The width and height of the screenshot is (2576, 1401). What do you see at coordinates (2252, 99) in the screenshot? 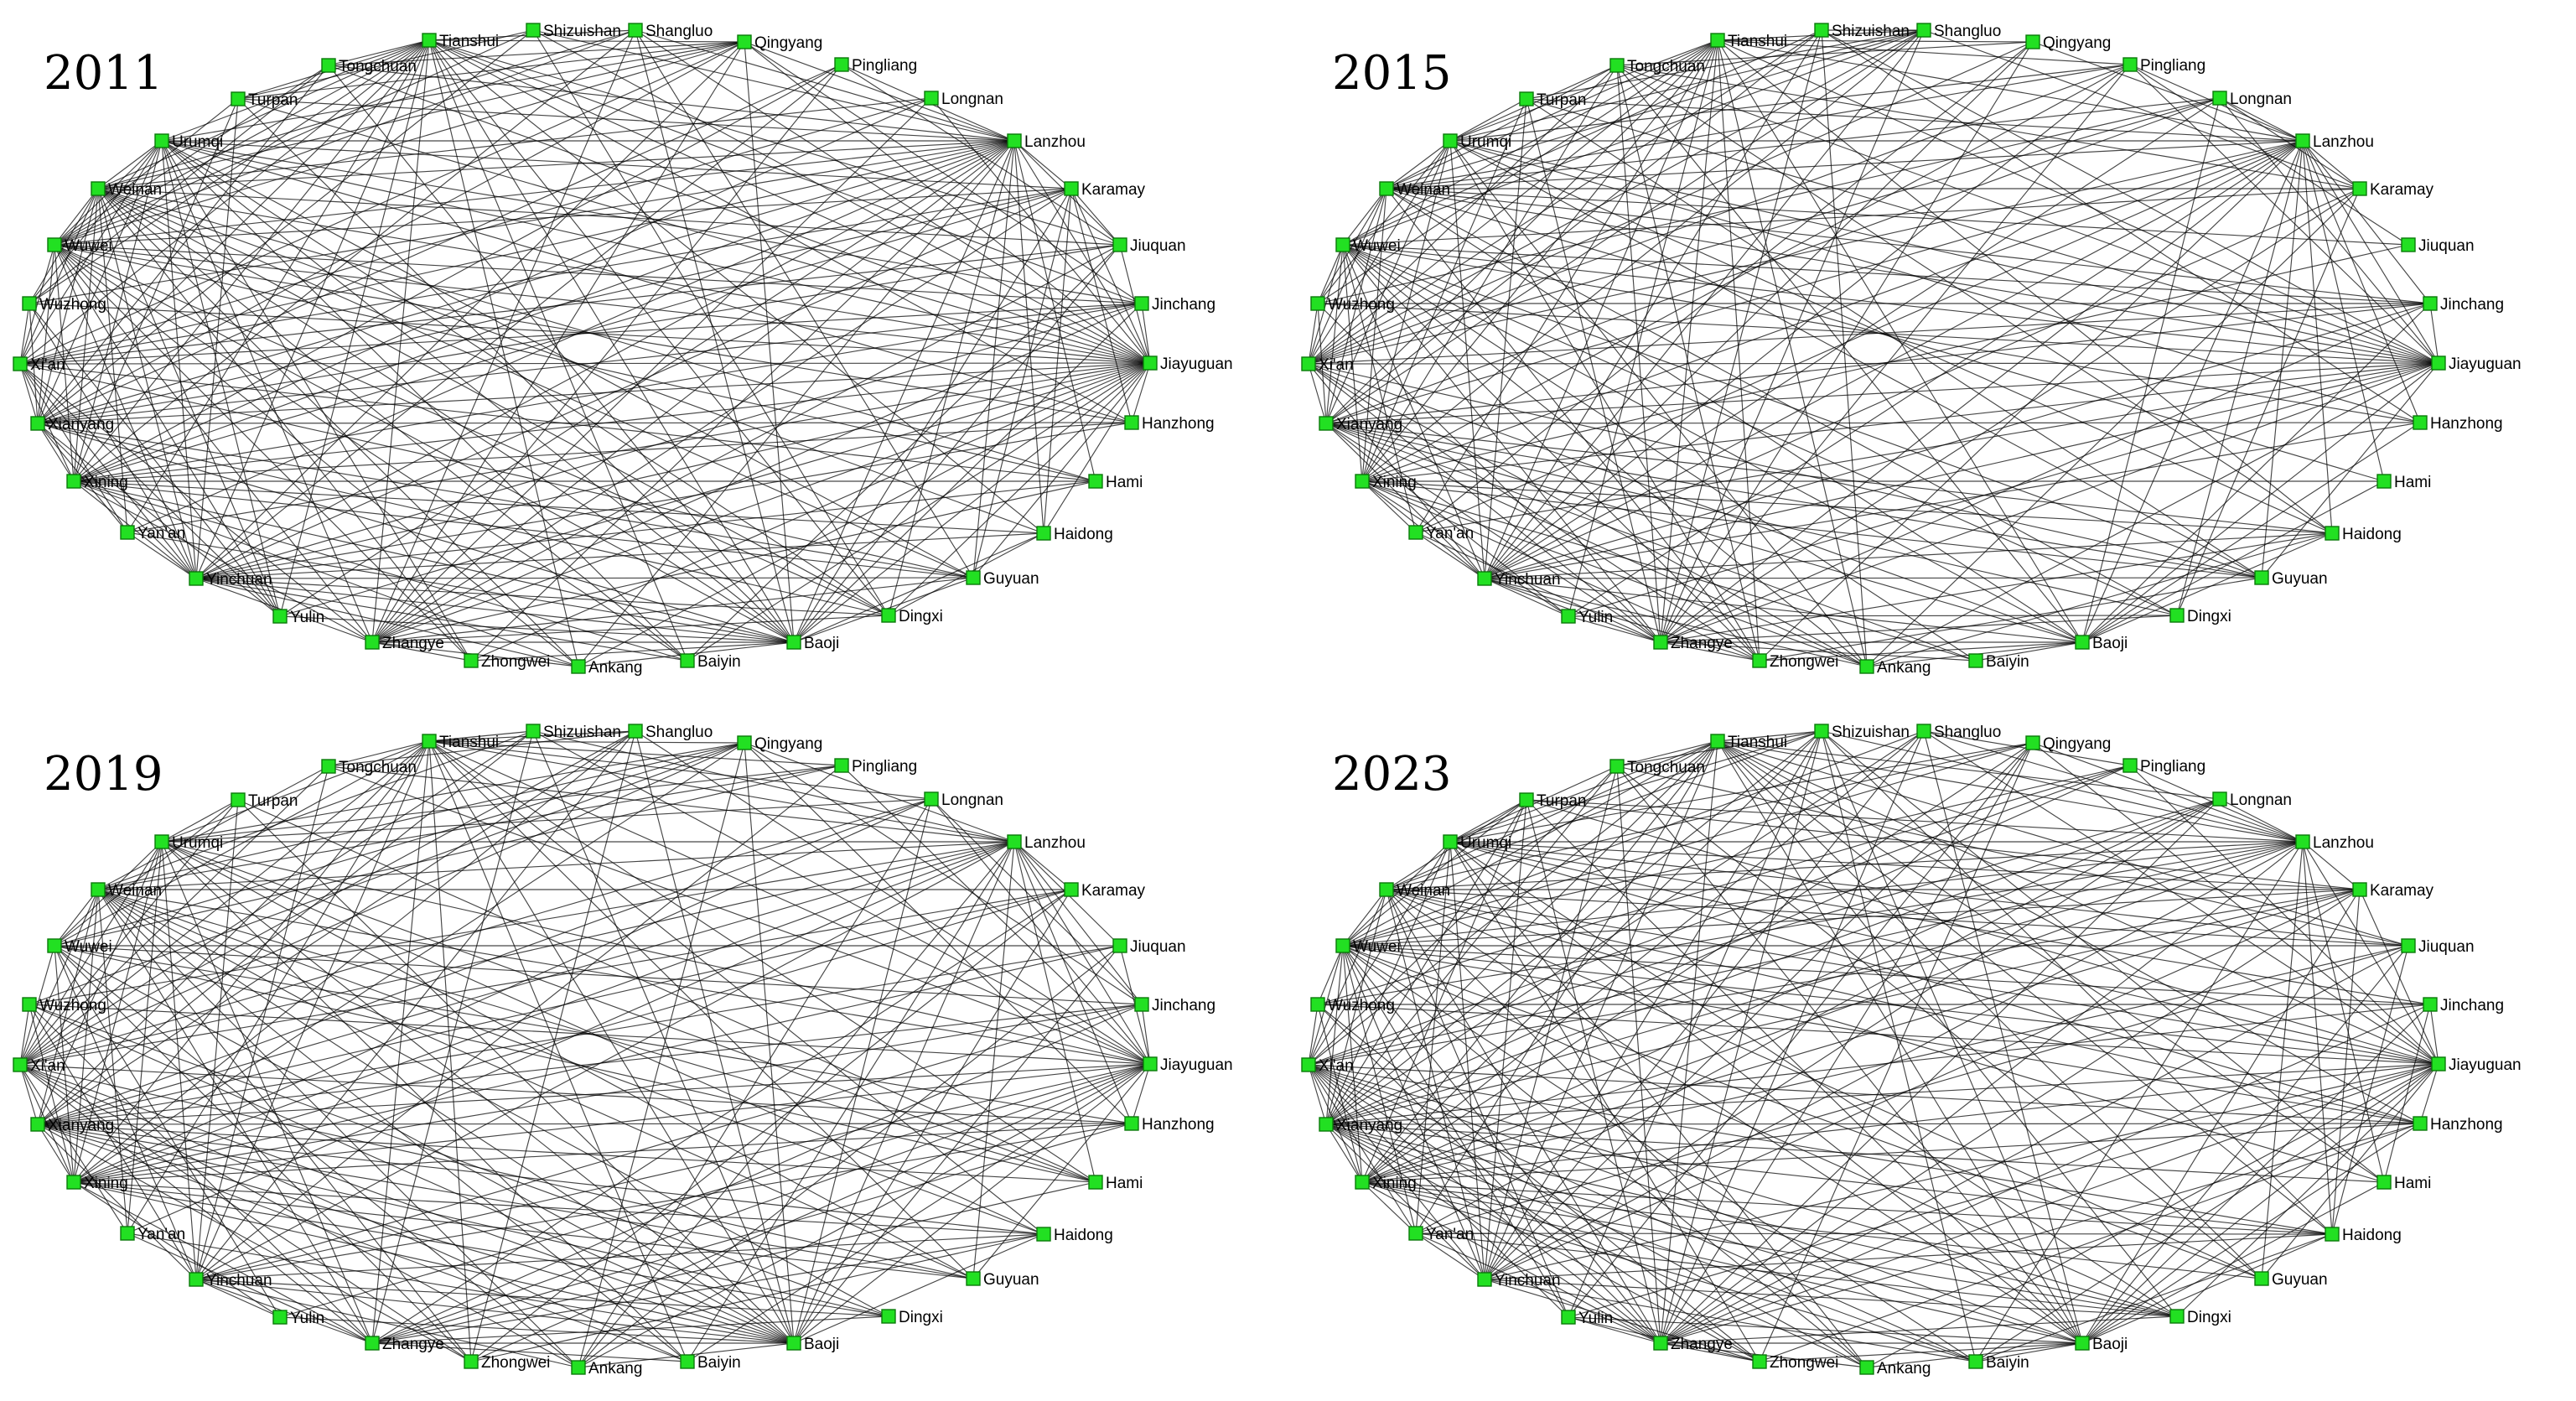
I see `city-node: Longnan` at bounding box center [2252, 99].